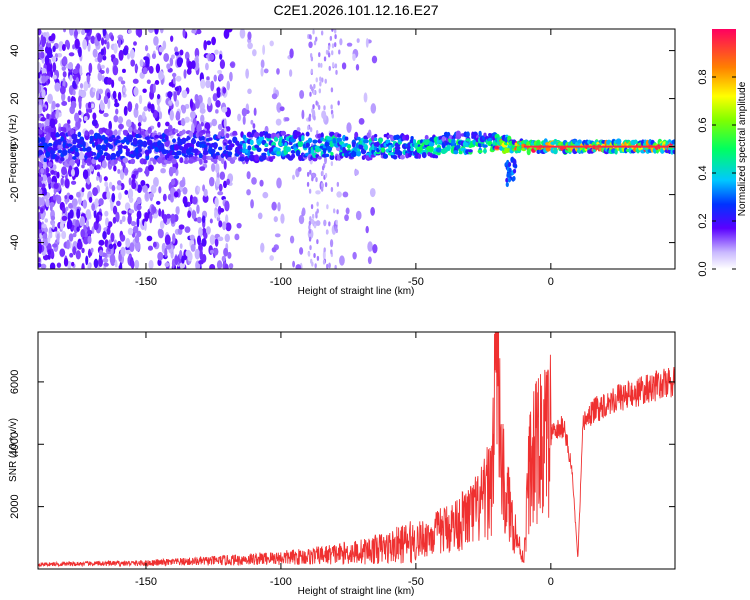 This screenshot has height=600, width=750. I want to click on spectrogram-y-tick-label: -40, so click(15, 243).